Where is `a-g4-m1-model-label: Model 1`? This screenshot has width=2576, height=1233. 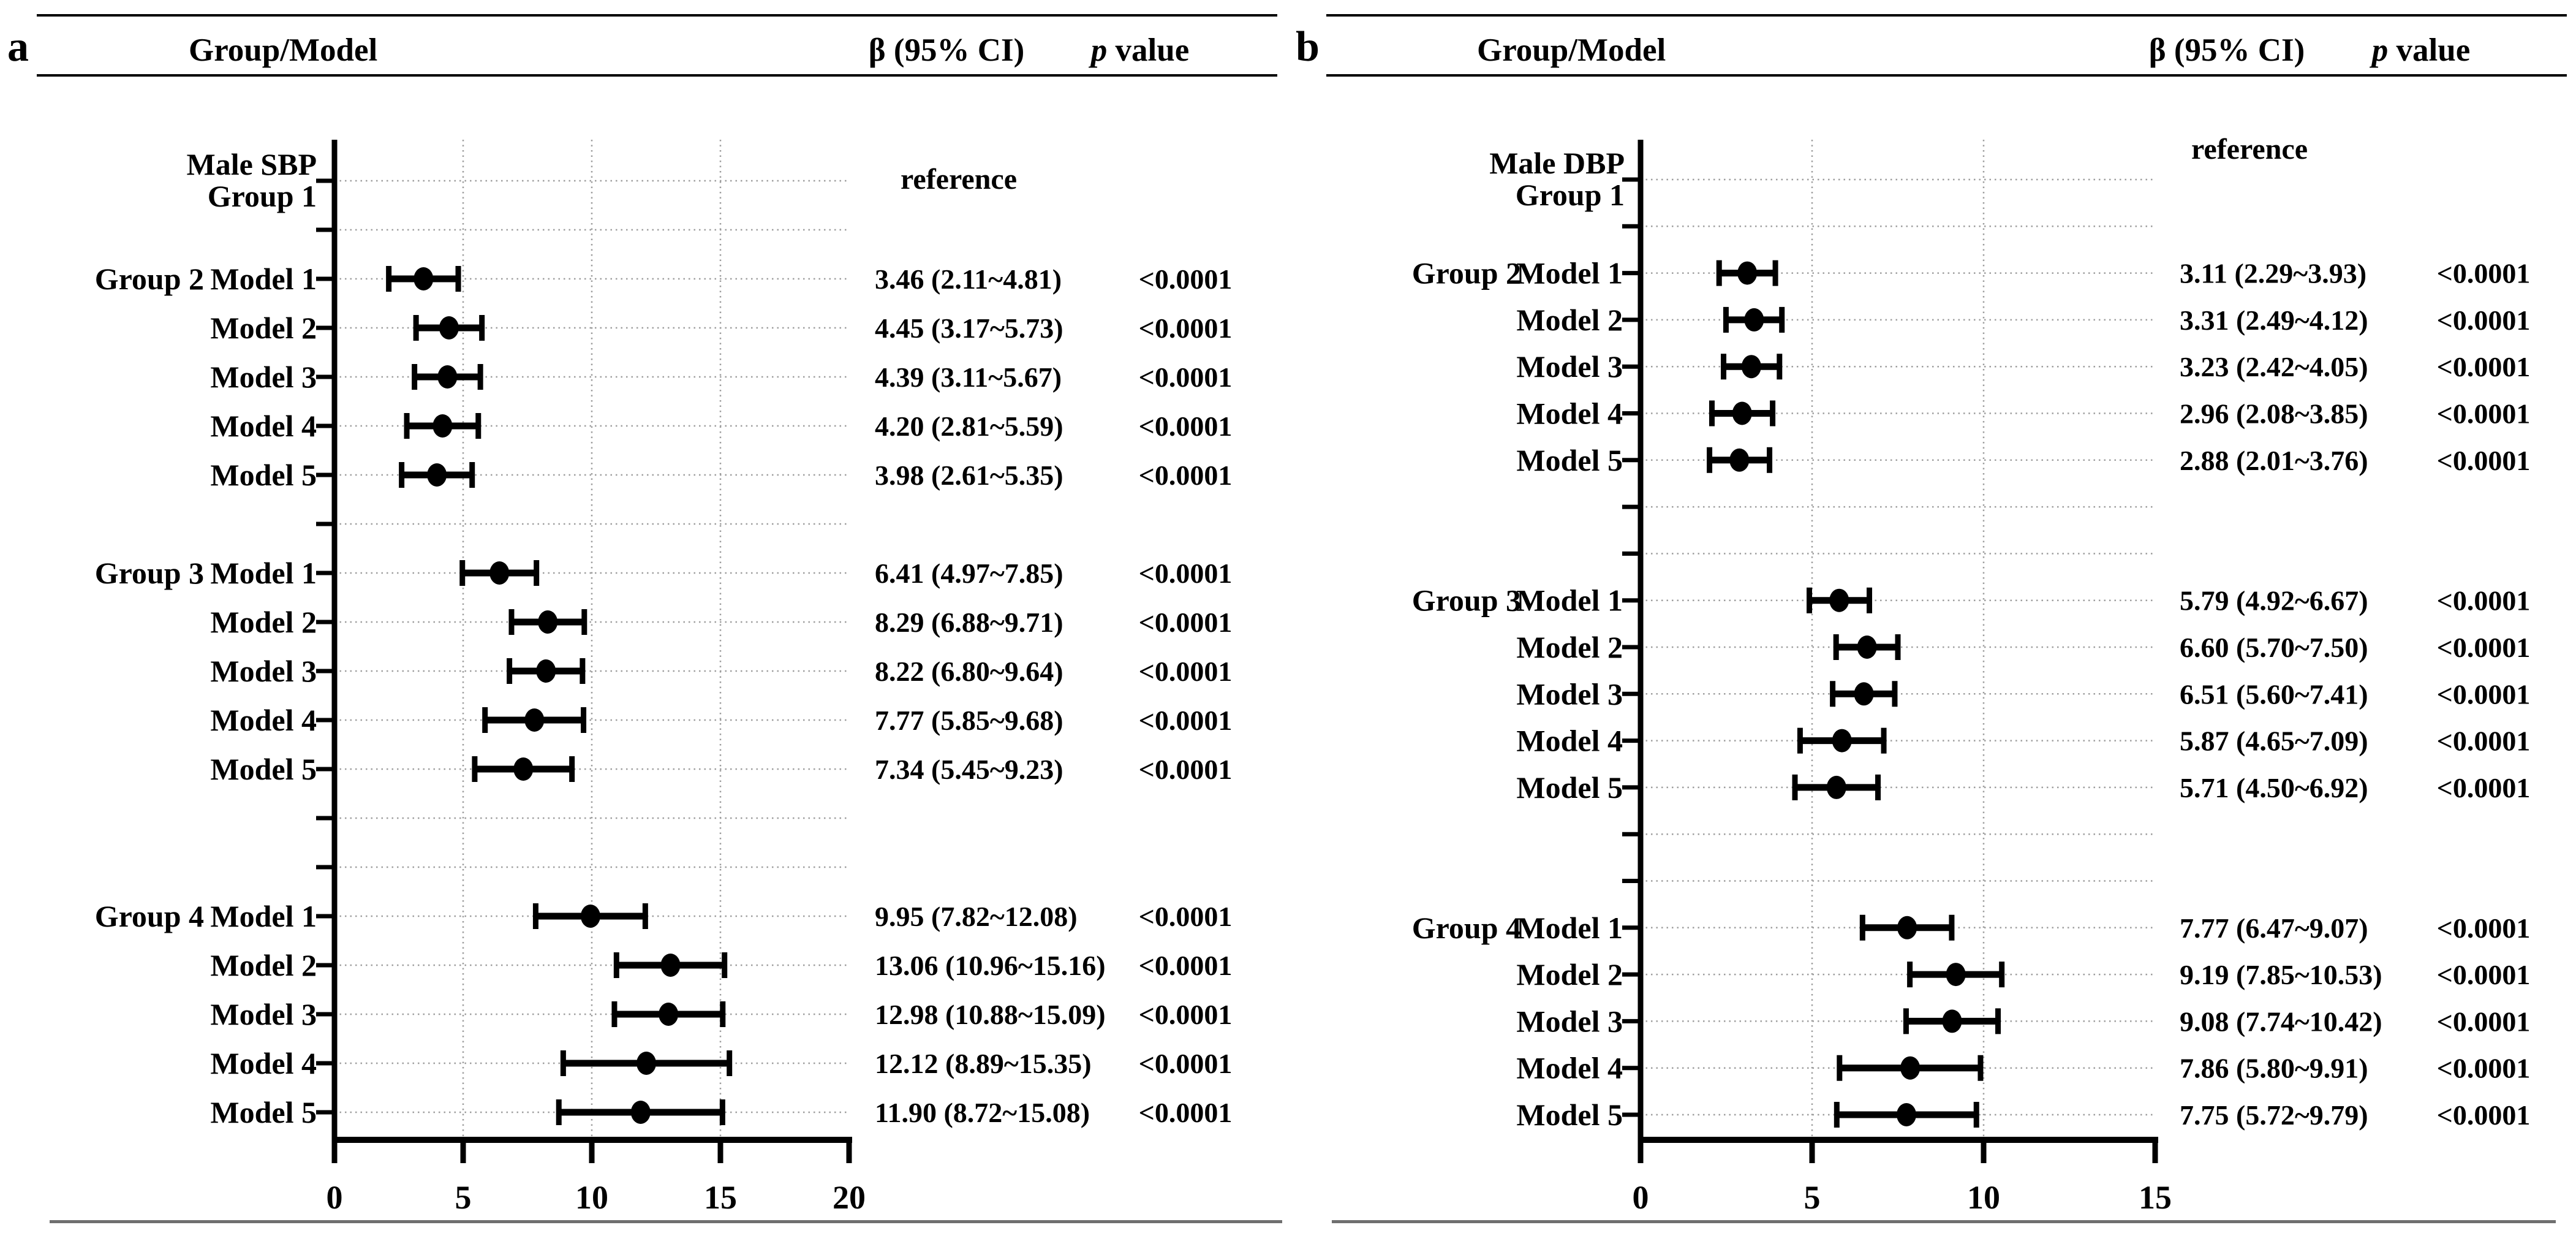
a-g4-m1-model-label: Model 1 is located at coordinates (263, 916).